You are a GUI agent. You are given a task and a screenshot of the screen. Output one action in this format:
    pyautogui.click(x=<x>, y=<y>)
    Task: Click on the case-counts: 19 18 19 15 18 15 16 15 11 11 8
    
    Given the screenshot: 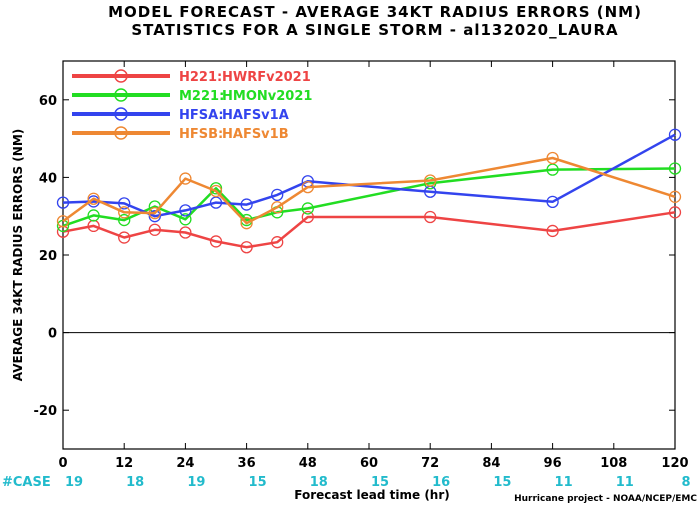 What is the action you would take?
    pyautogui.click(x=378, y=482)
    